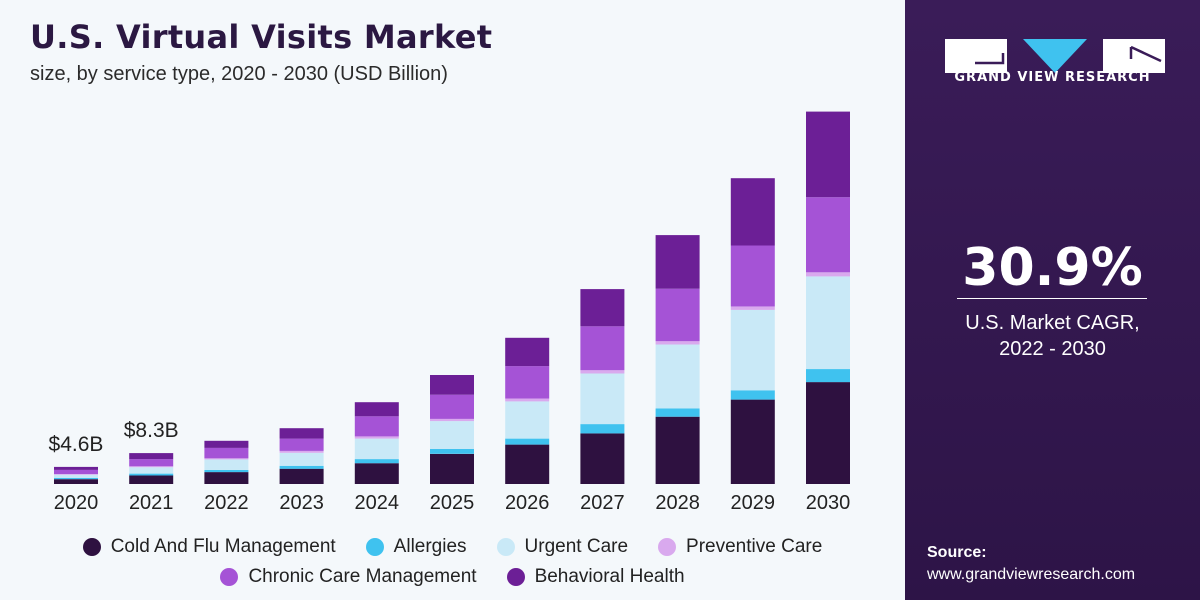  What do you see at coordinates (828, 274) in the screenshot?
I see `bar-segment-preventive-care-2030` at bounding box center [828, 274].